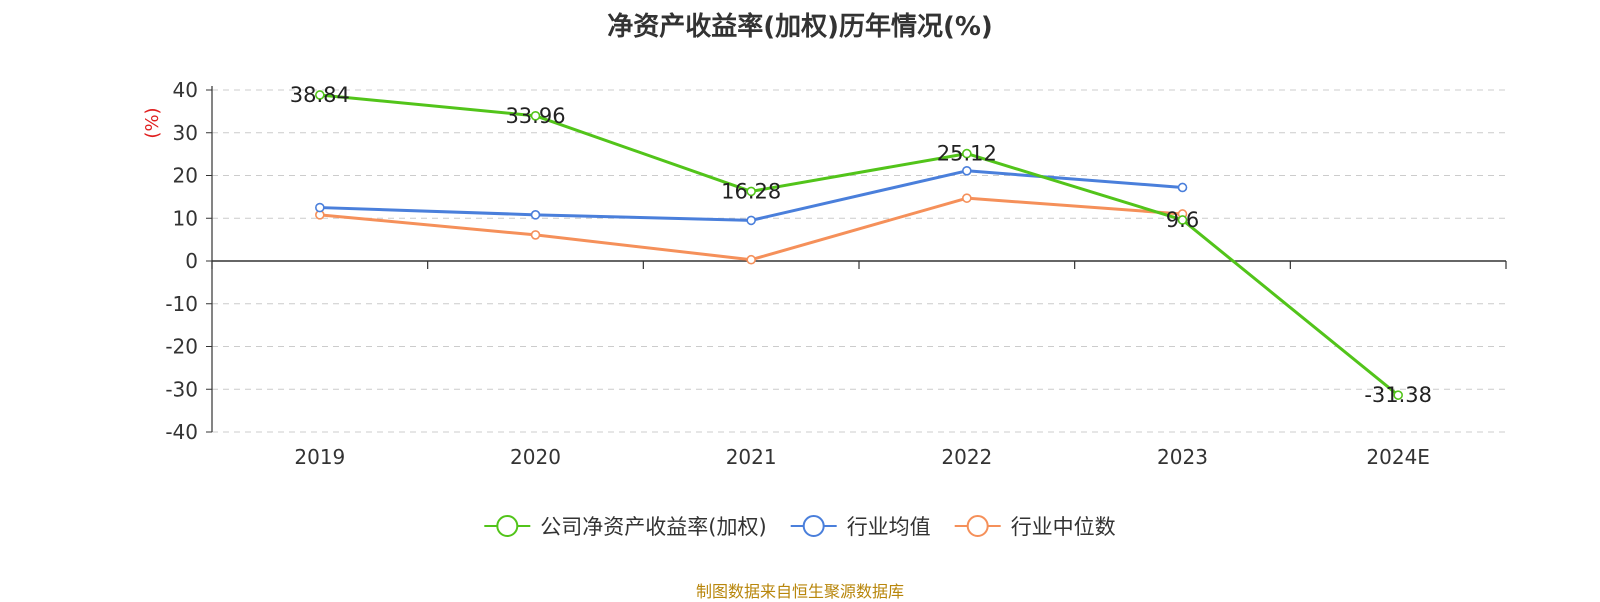 Image resolution: width=1600 pixels, height=602 pixels. Describe the element at coordinates (966, 457) in the screenshot. I see `x-tick-label: 2022` at that location.